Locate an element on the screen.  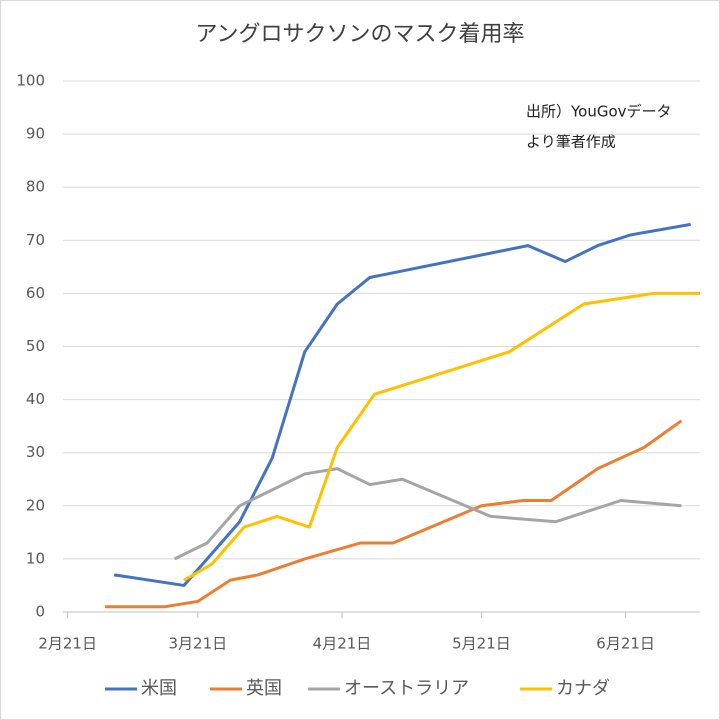
y-tick-label: 0 is located at coordinates (40, 612).